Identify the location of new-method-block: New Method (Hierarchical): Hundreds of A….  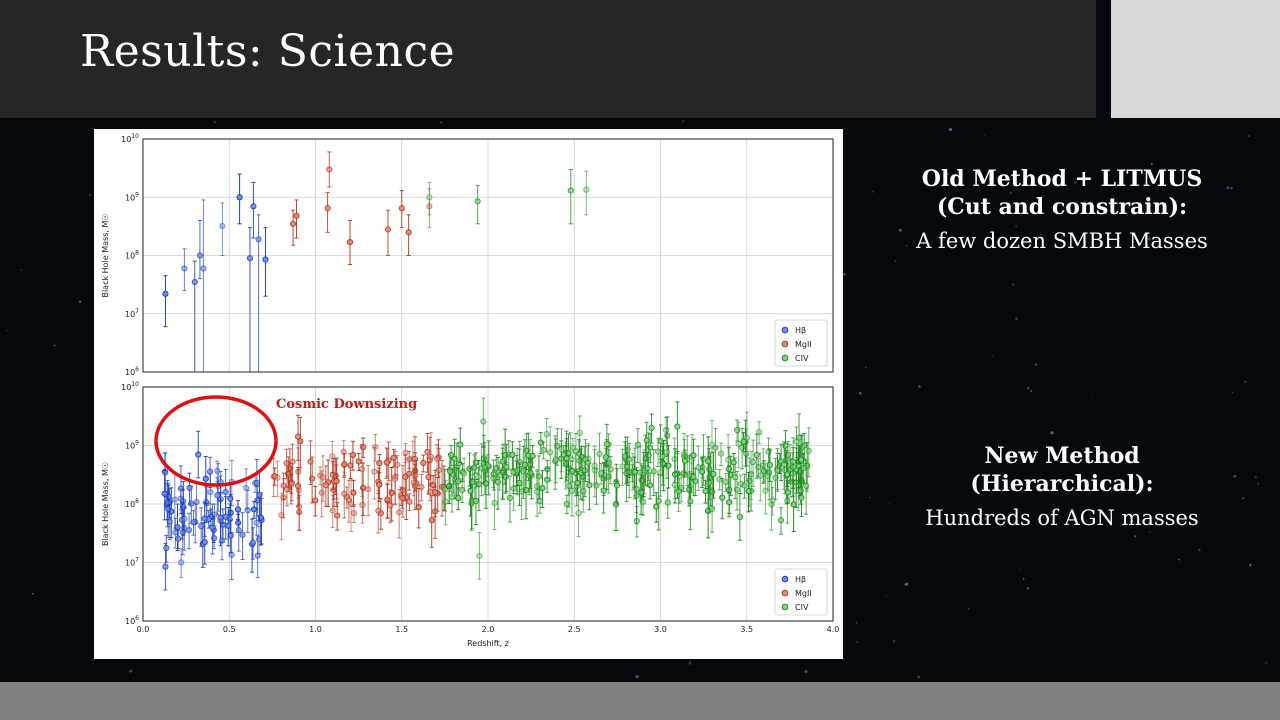
(1062, 486).